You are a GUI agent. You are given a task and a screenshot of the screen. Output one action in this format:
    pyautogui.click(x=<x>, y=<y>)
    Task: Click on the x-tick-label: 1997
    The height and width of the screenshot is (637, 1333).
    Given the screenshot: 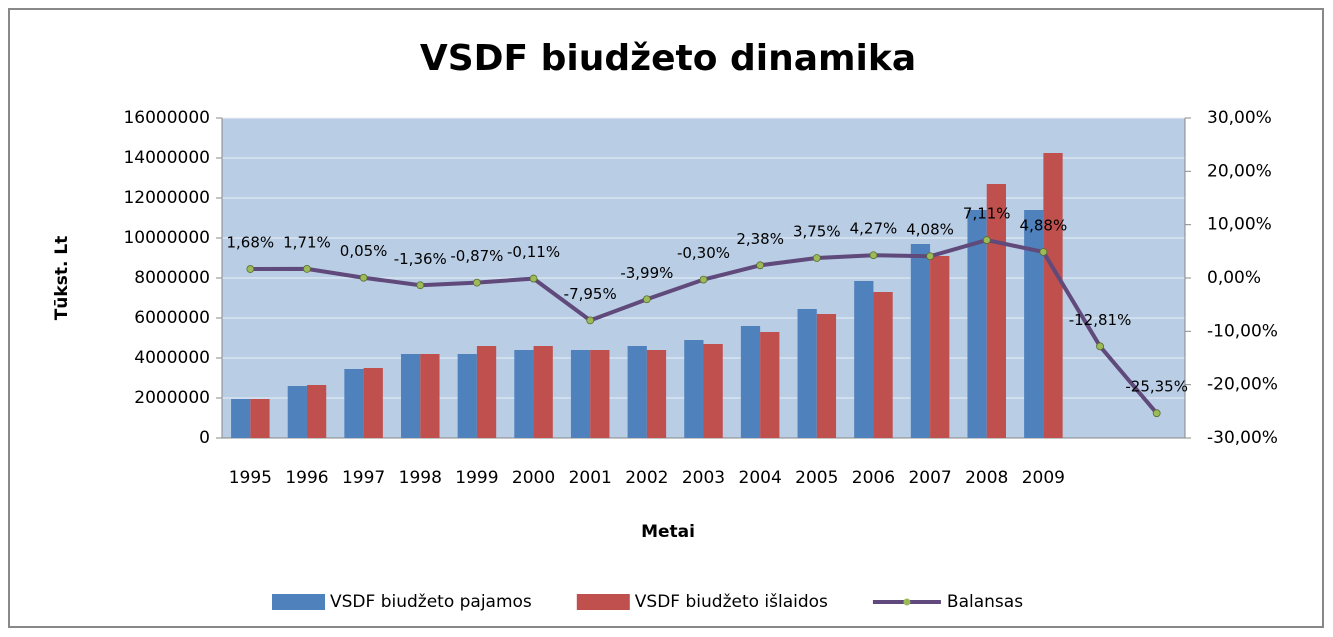 What is the action you would take?
    pyautogui.click(x=363, y=478)
    